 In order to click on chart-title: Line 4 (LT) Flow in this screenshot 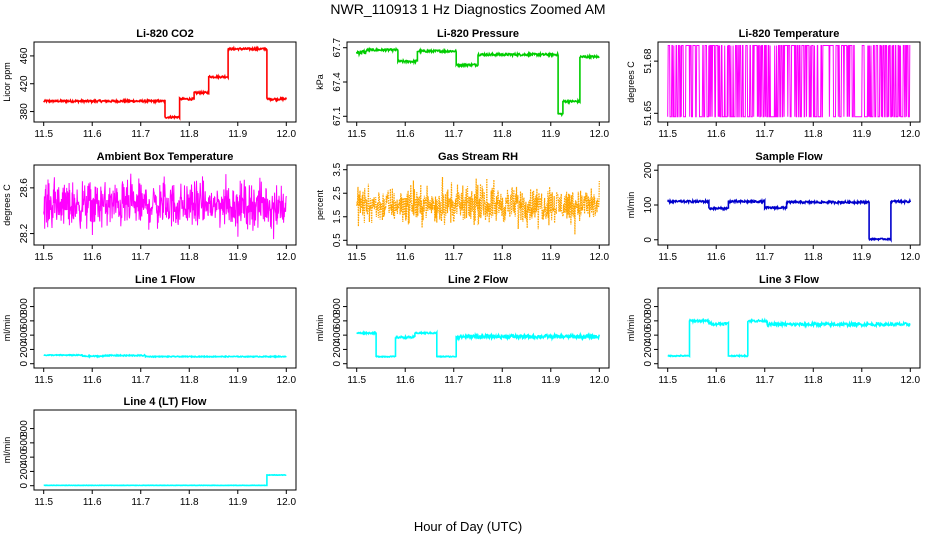, I will do `click(165, 402)`.